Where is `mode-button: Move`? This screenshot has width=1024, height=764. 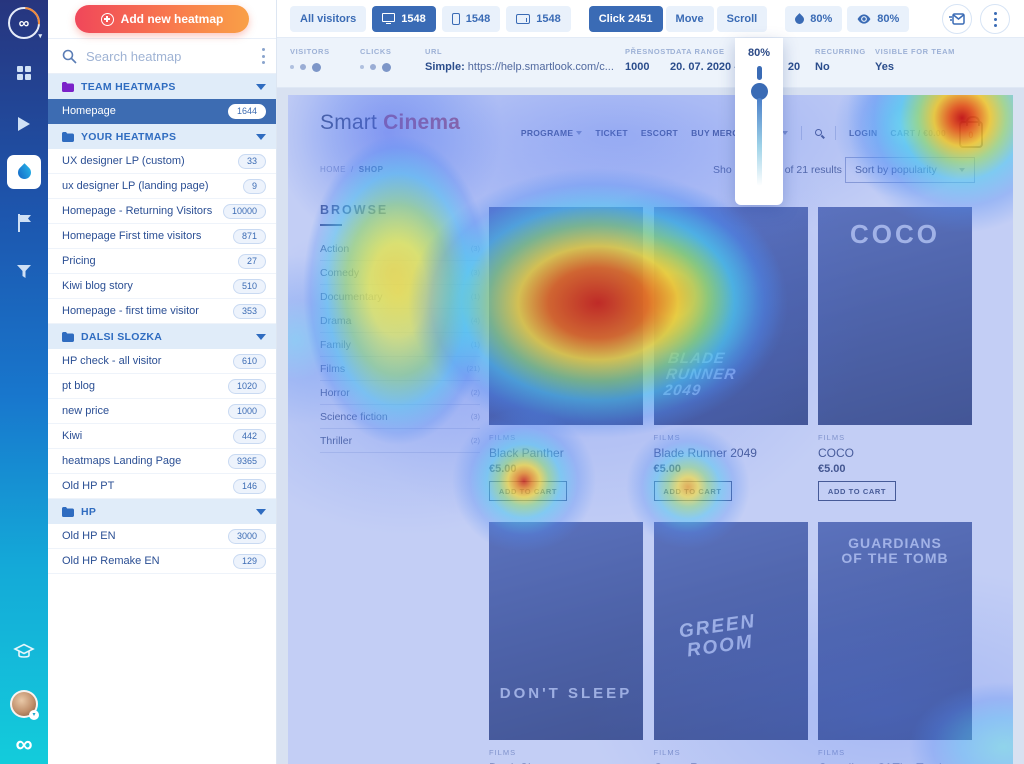 mode-button: Move is located at coordinates (689, 19).